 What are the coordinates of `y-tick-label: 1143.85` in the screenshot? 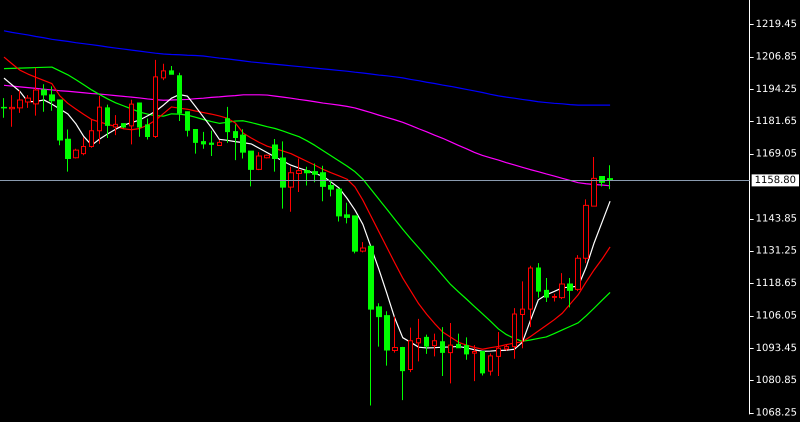 It's located at (777, 218).